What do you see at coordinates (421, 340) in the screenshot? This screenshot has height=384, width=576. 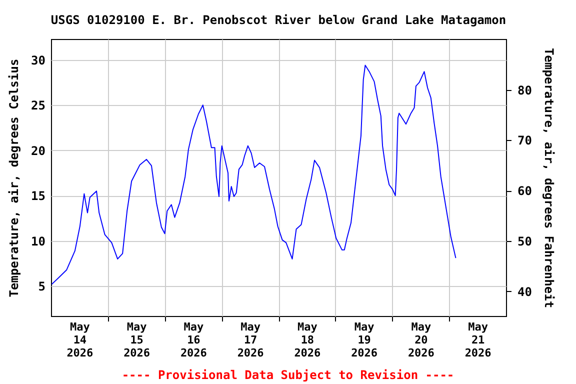 I see `x-tick-label: May 20 2026` at bounding box center [421, 340].